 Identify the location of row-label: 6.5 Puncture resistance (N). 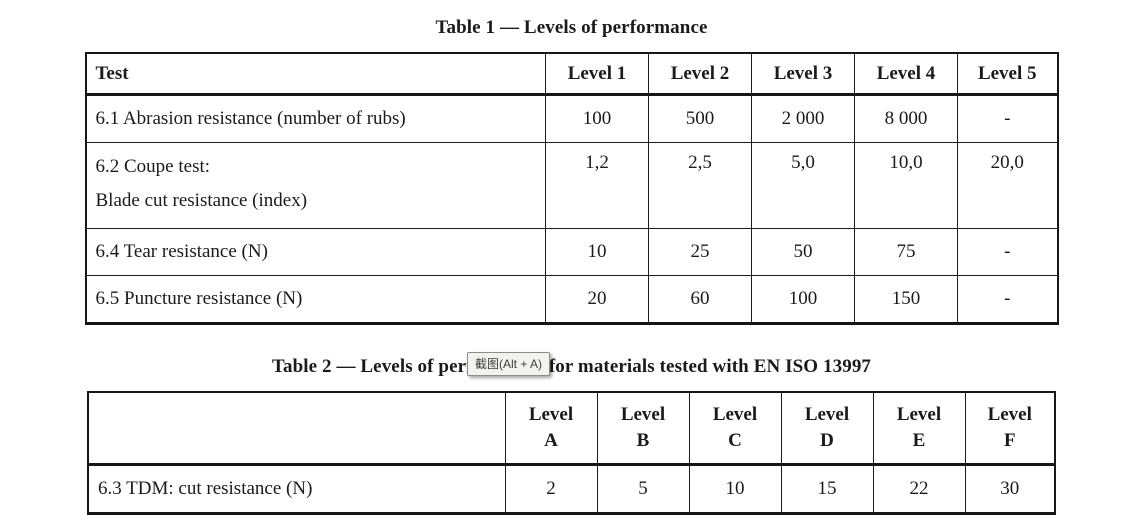
(315, 299).